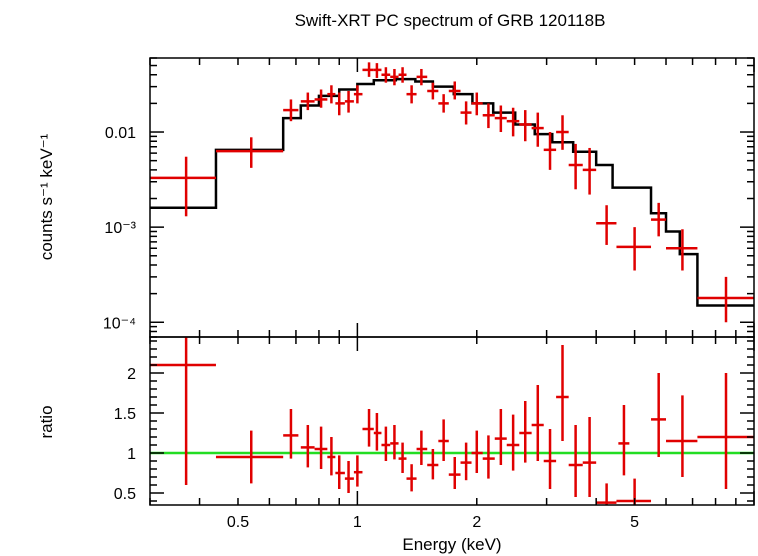 Image resolution: width=758 pixels, height=556 pixels. What do you see at coordinates (131, 454) in the screenshot?
I see `ratio-y-tick-label: 1` at bounding box center [131, 454].